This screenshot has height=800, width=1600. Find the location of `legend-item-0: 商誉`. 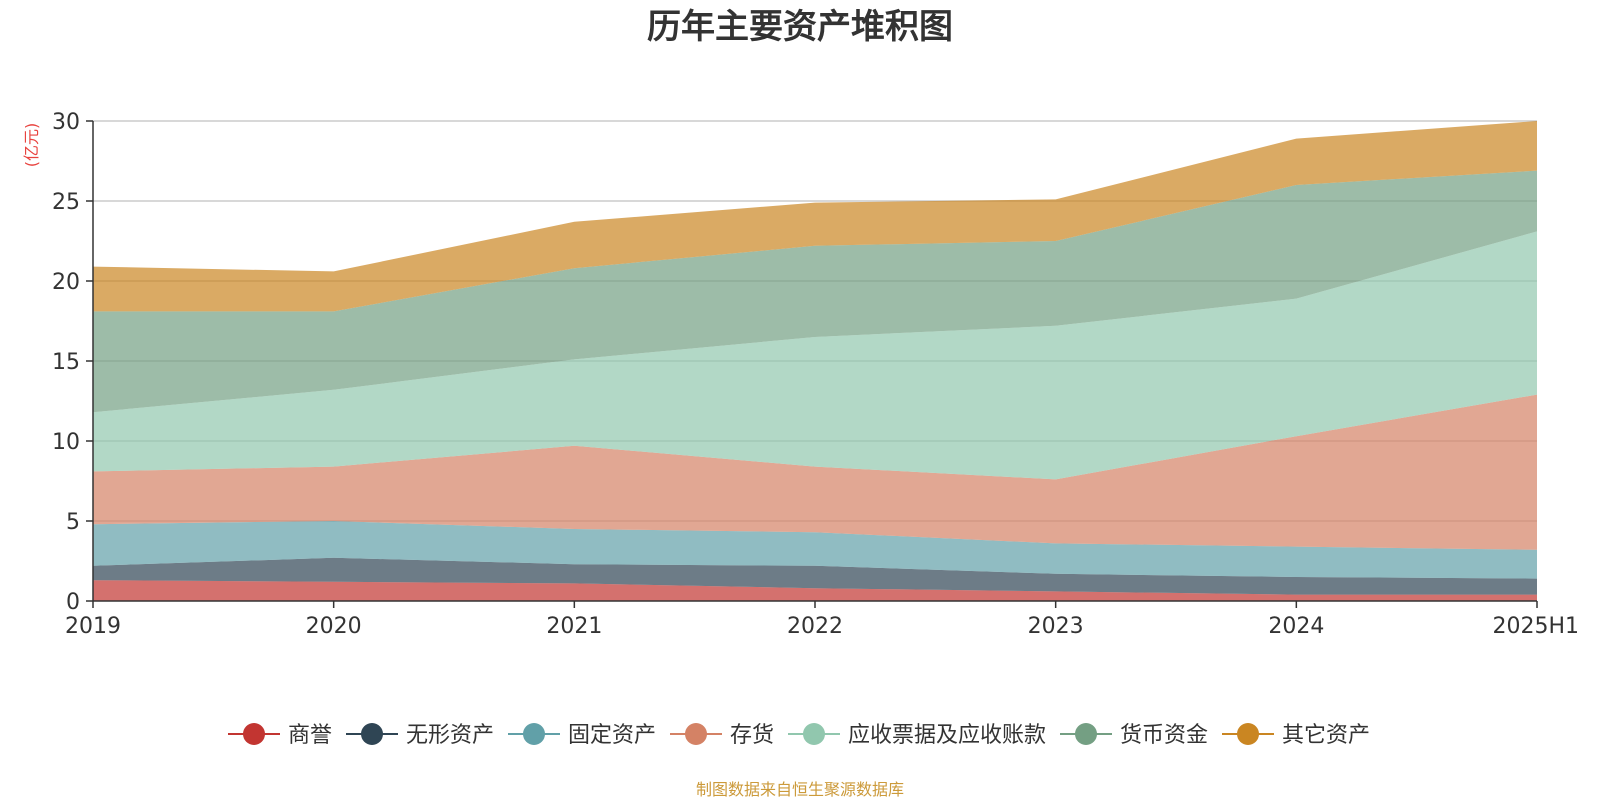

legend-item-0: 商誉 is located at coordinates (280, 735).